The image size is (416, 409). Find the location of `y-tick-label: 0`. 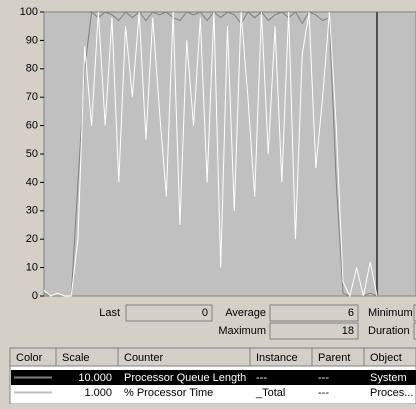

y-tick-label: 0 is located at coordinates (35, 296).